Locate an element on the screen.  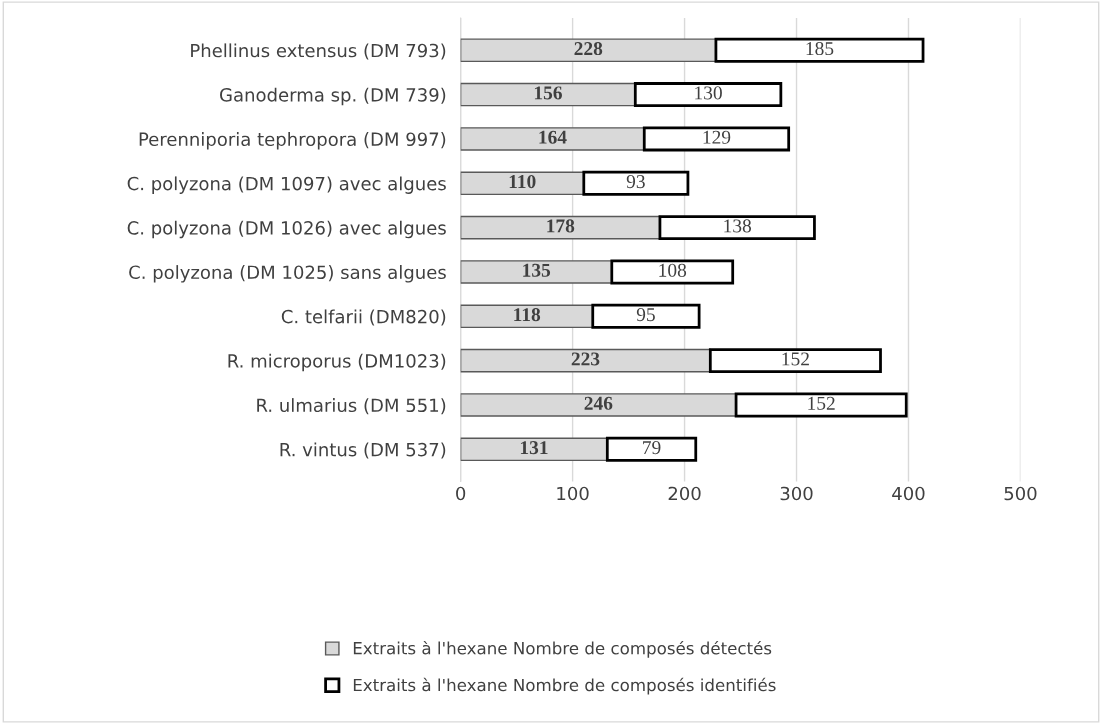
data-label: 138 is located at coordinates (738, 226).